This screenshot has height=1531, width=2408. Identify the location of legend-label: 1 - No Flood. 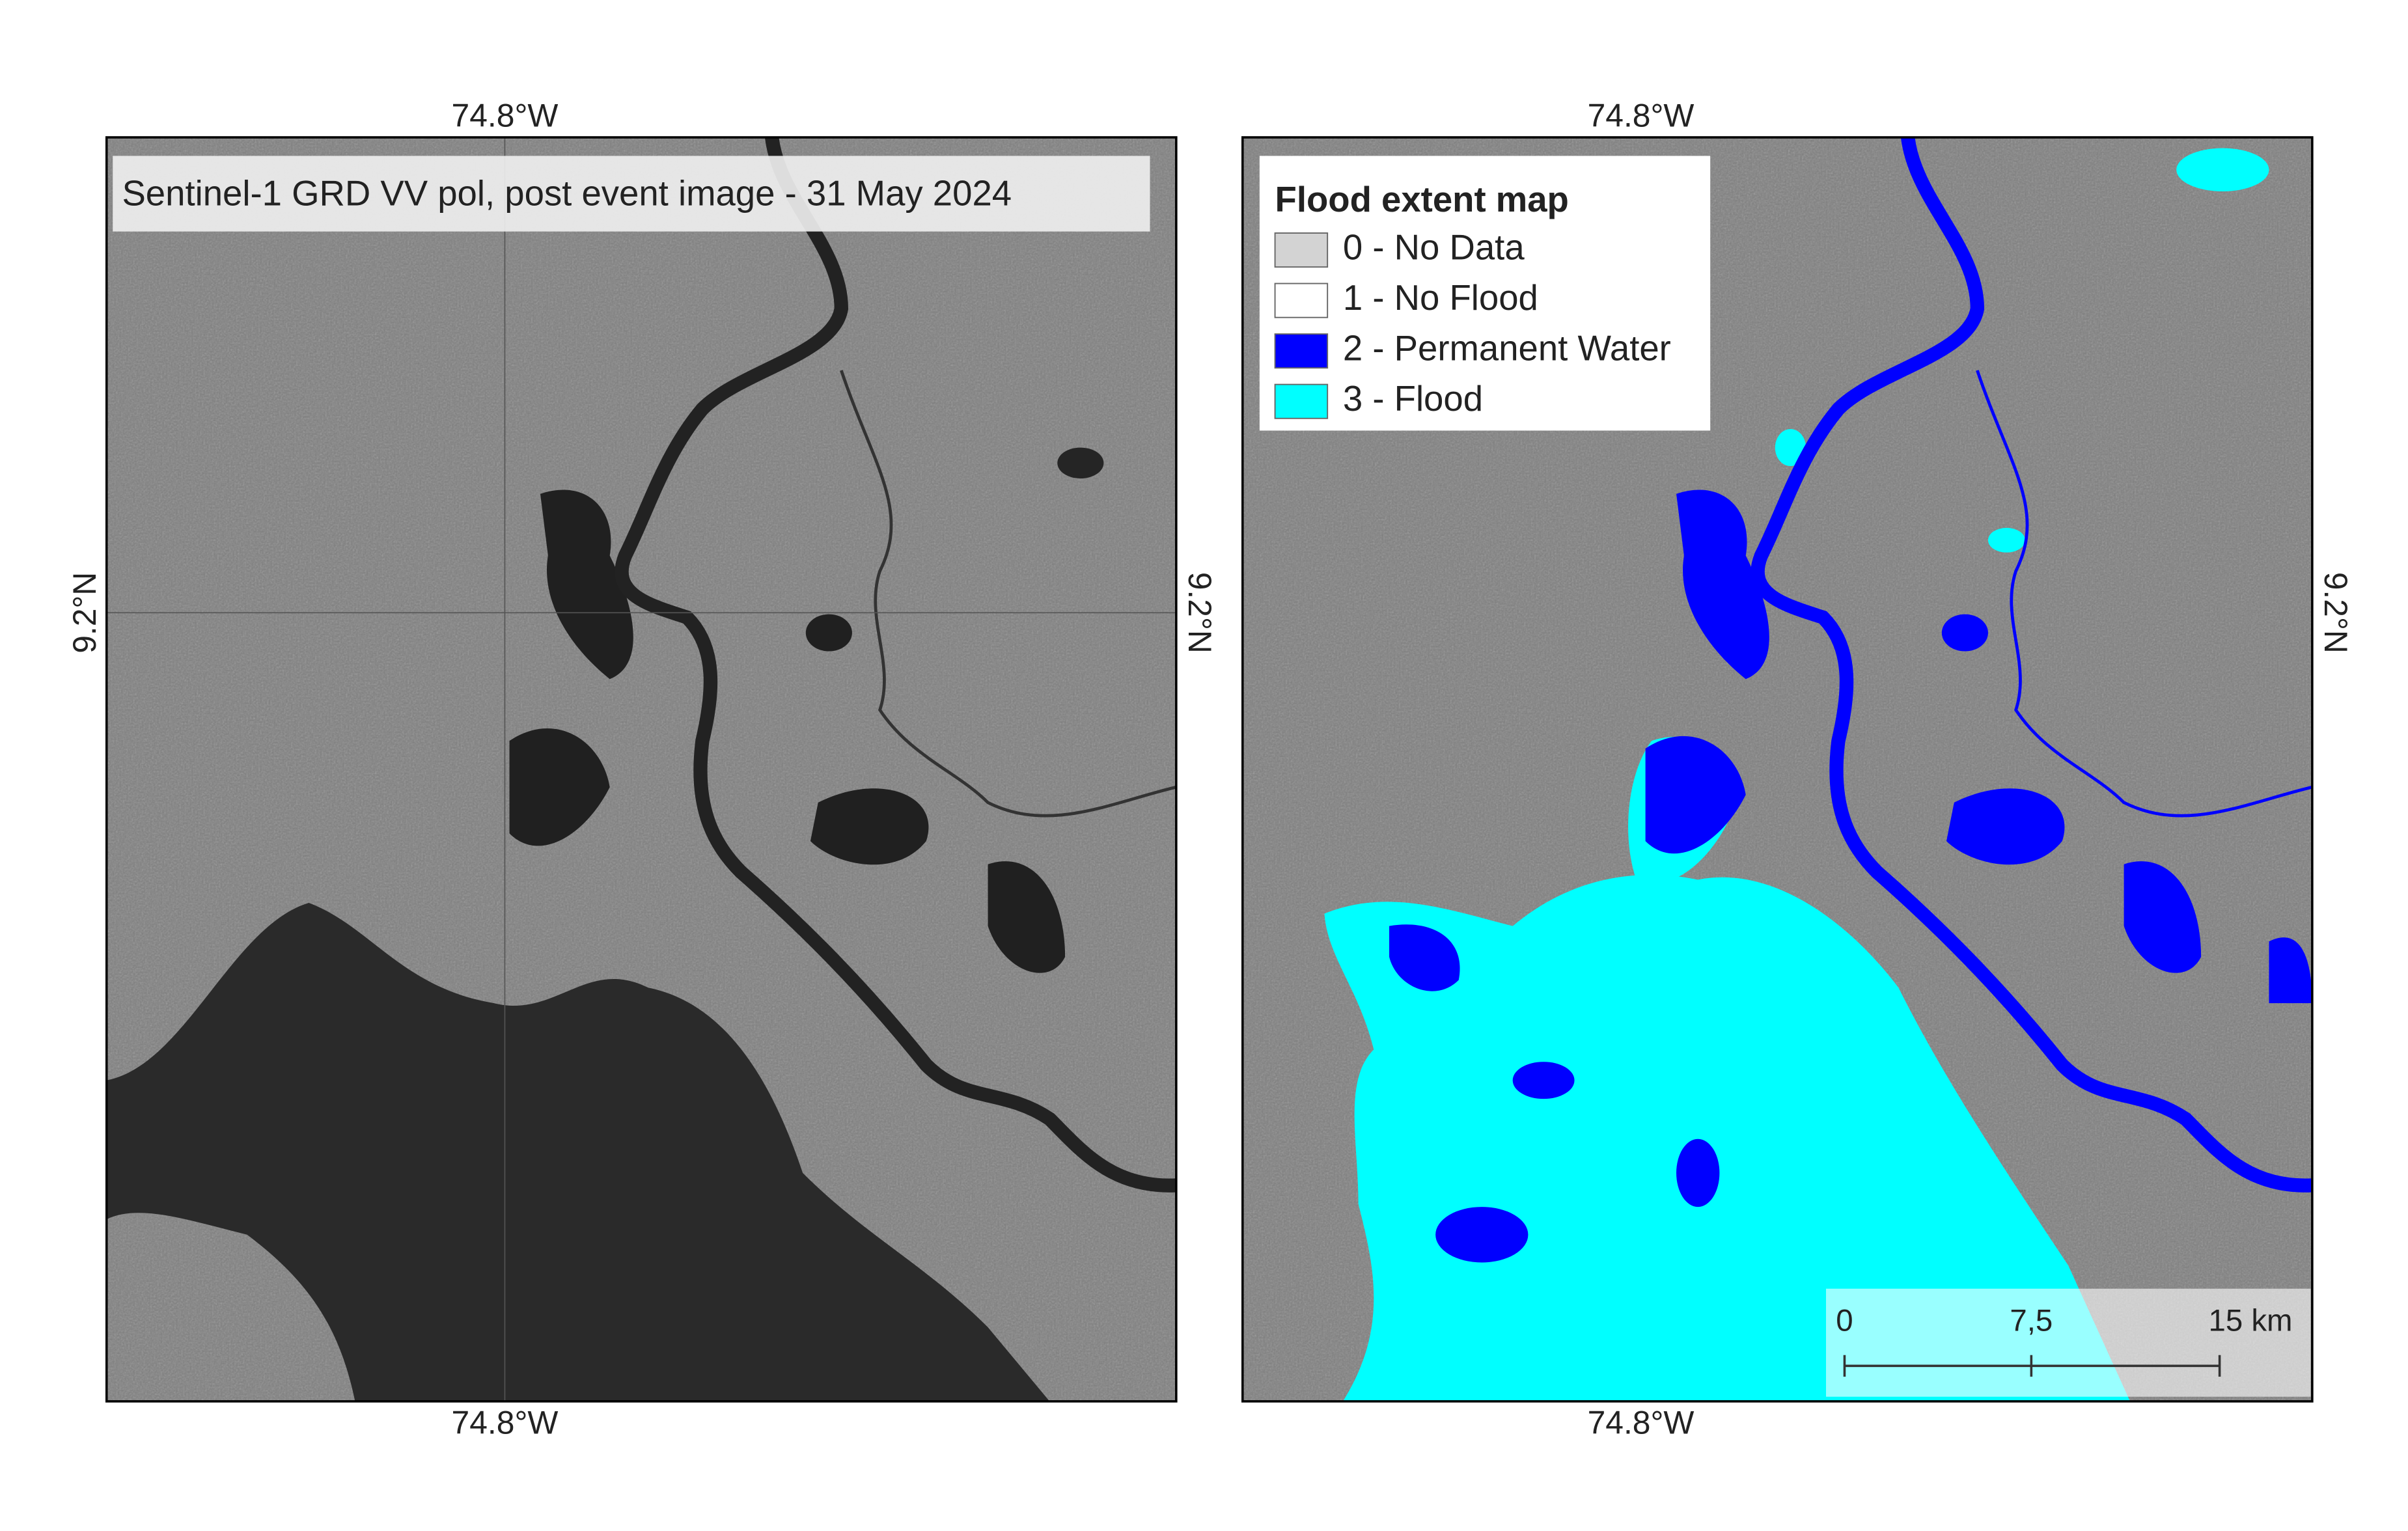
(1440, 298).